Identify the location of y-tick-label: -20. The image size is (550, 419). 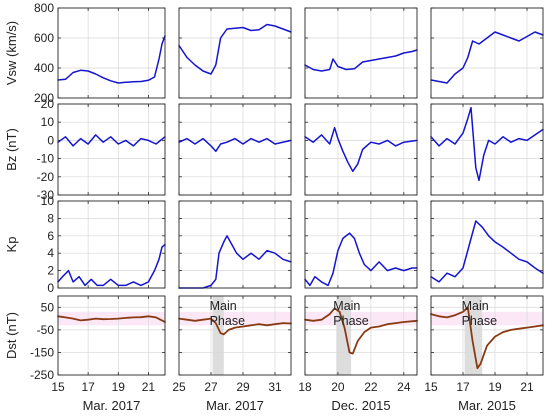
(46, 177).